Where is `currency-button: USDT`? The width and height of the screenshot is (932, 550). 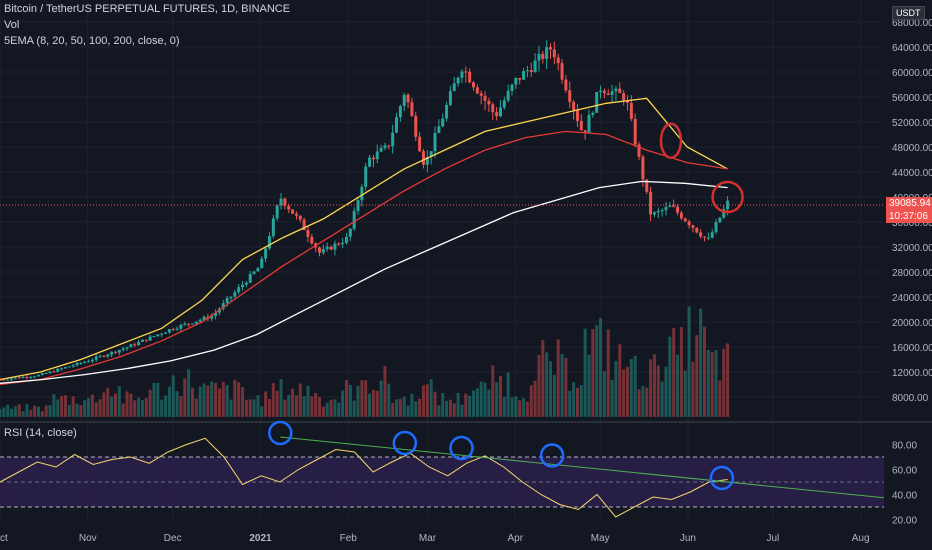
currency-button: USDT is located at coordinates (908, 13).